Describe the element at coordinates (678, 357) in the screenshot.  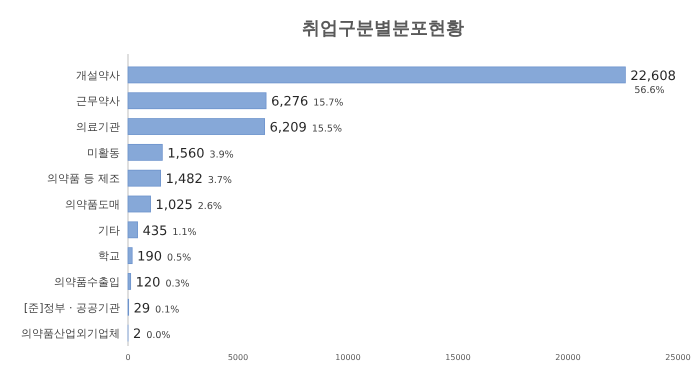
I see `x-tick-label: 25000` at that location.